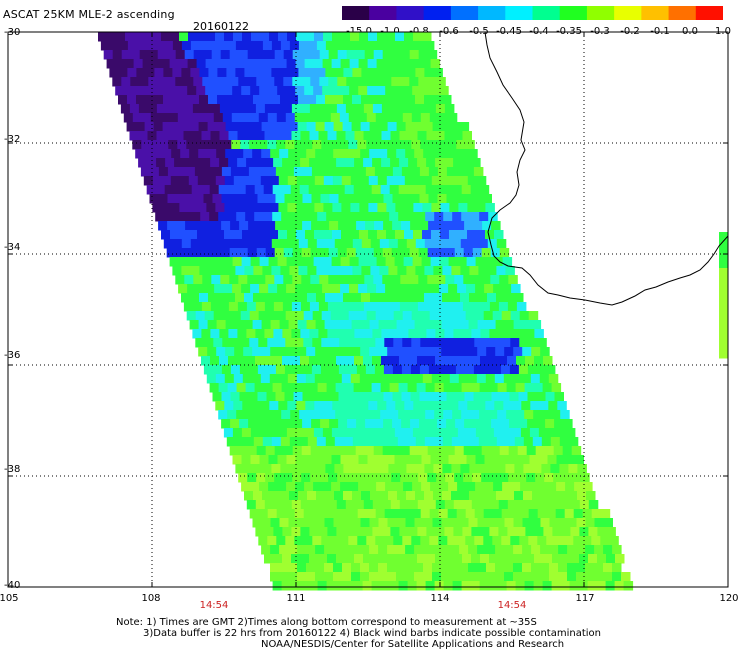 This screenshot has height=650, width=740. I want to click on color-bar, so click(532, 13).